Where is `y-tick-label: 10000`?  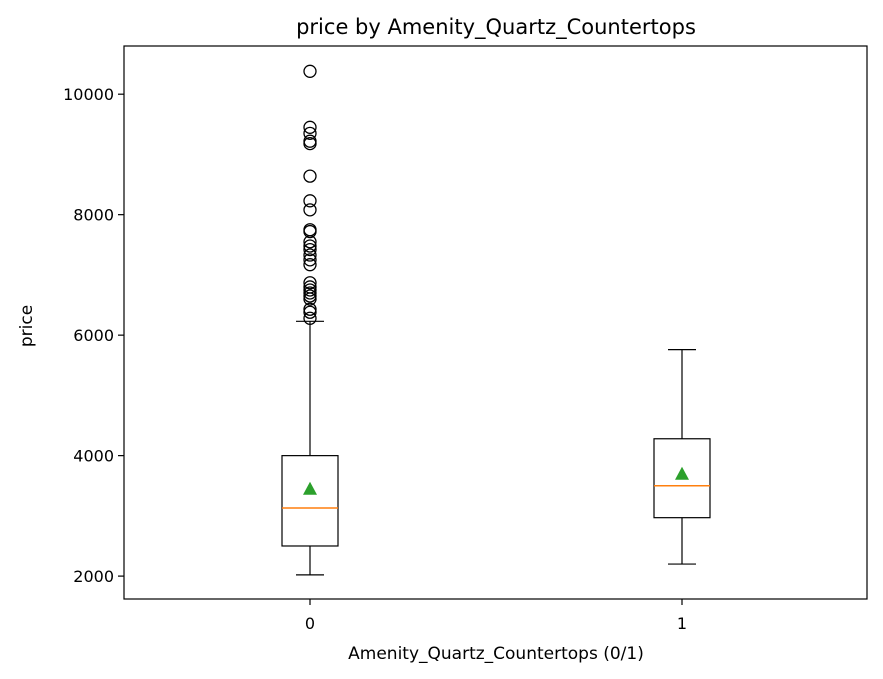 y-tick-label: 10000 is located at coordinates (88, 94).